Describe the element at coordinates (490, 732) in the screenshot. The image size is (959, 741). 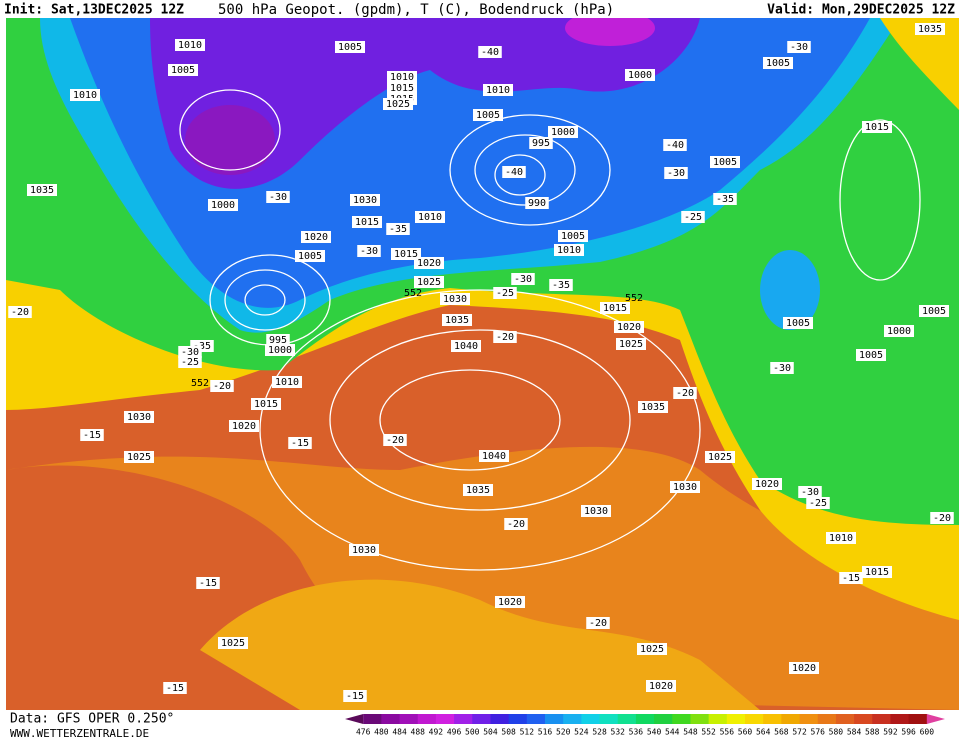
I see `colorbar-label: 504` at that location.